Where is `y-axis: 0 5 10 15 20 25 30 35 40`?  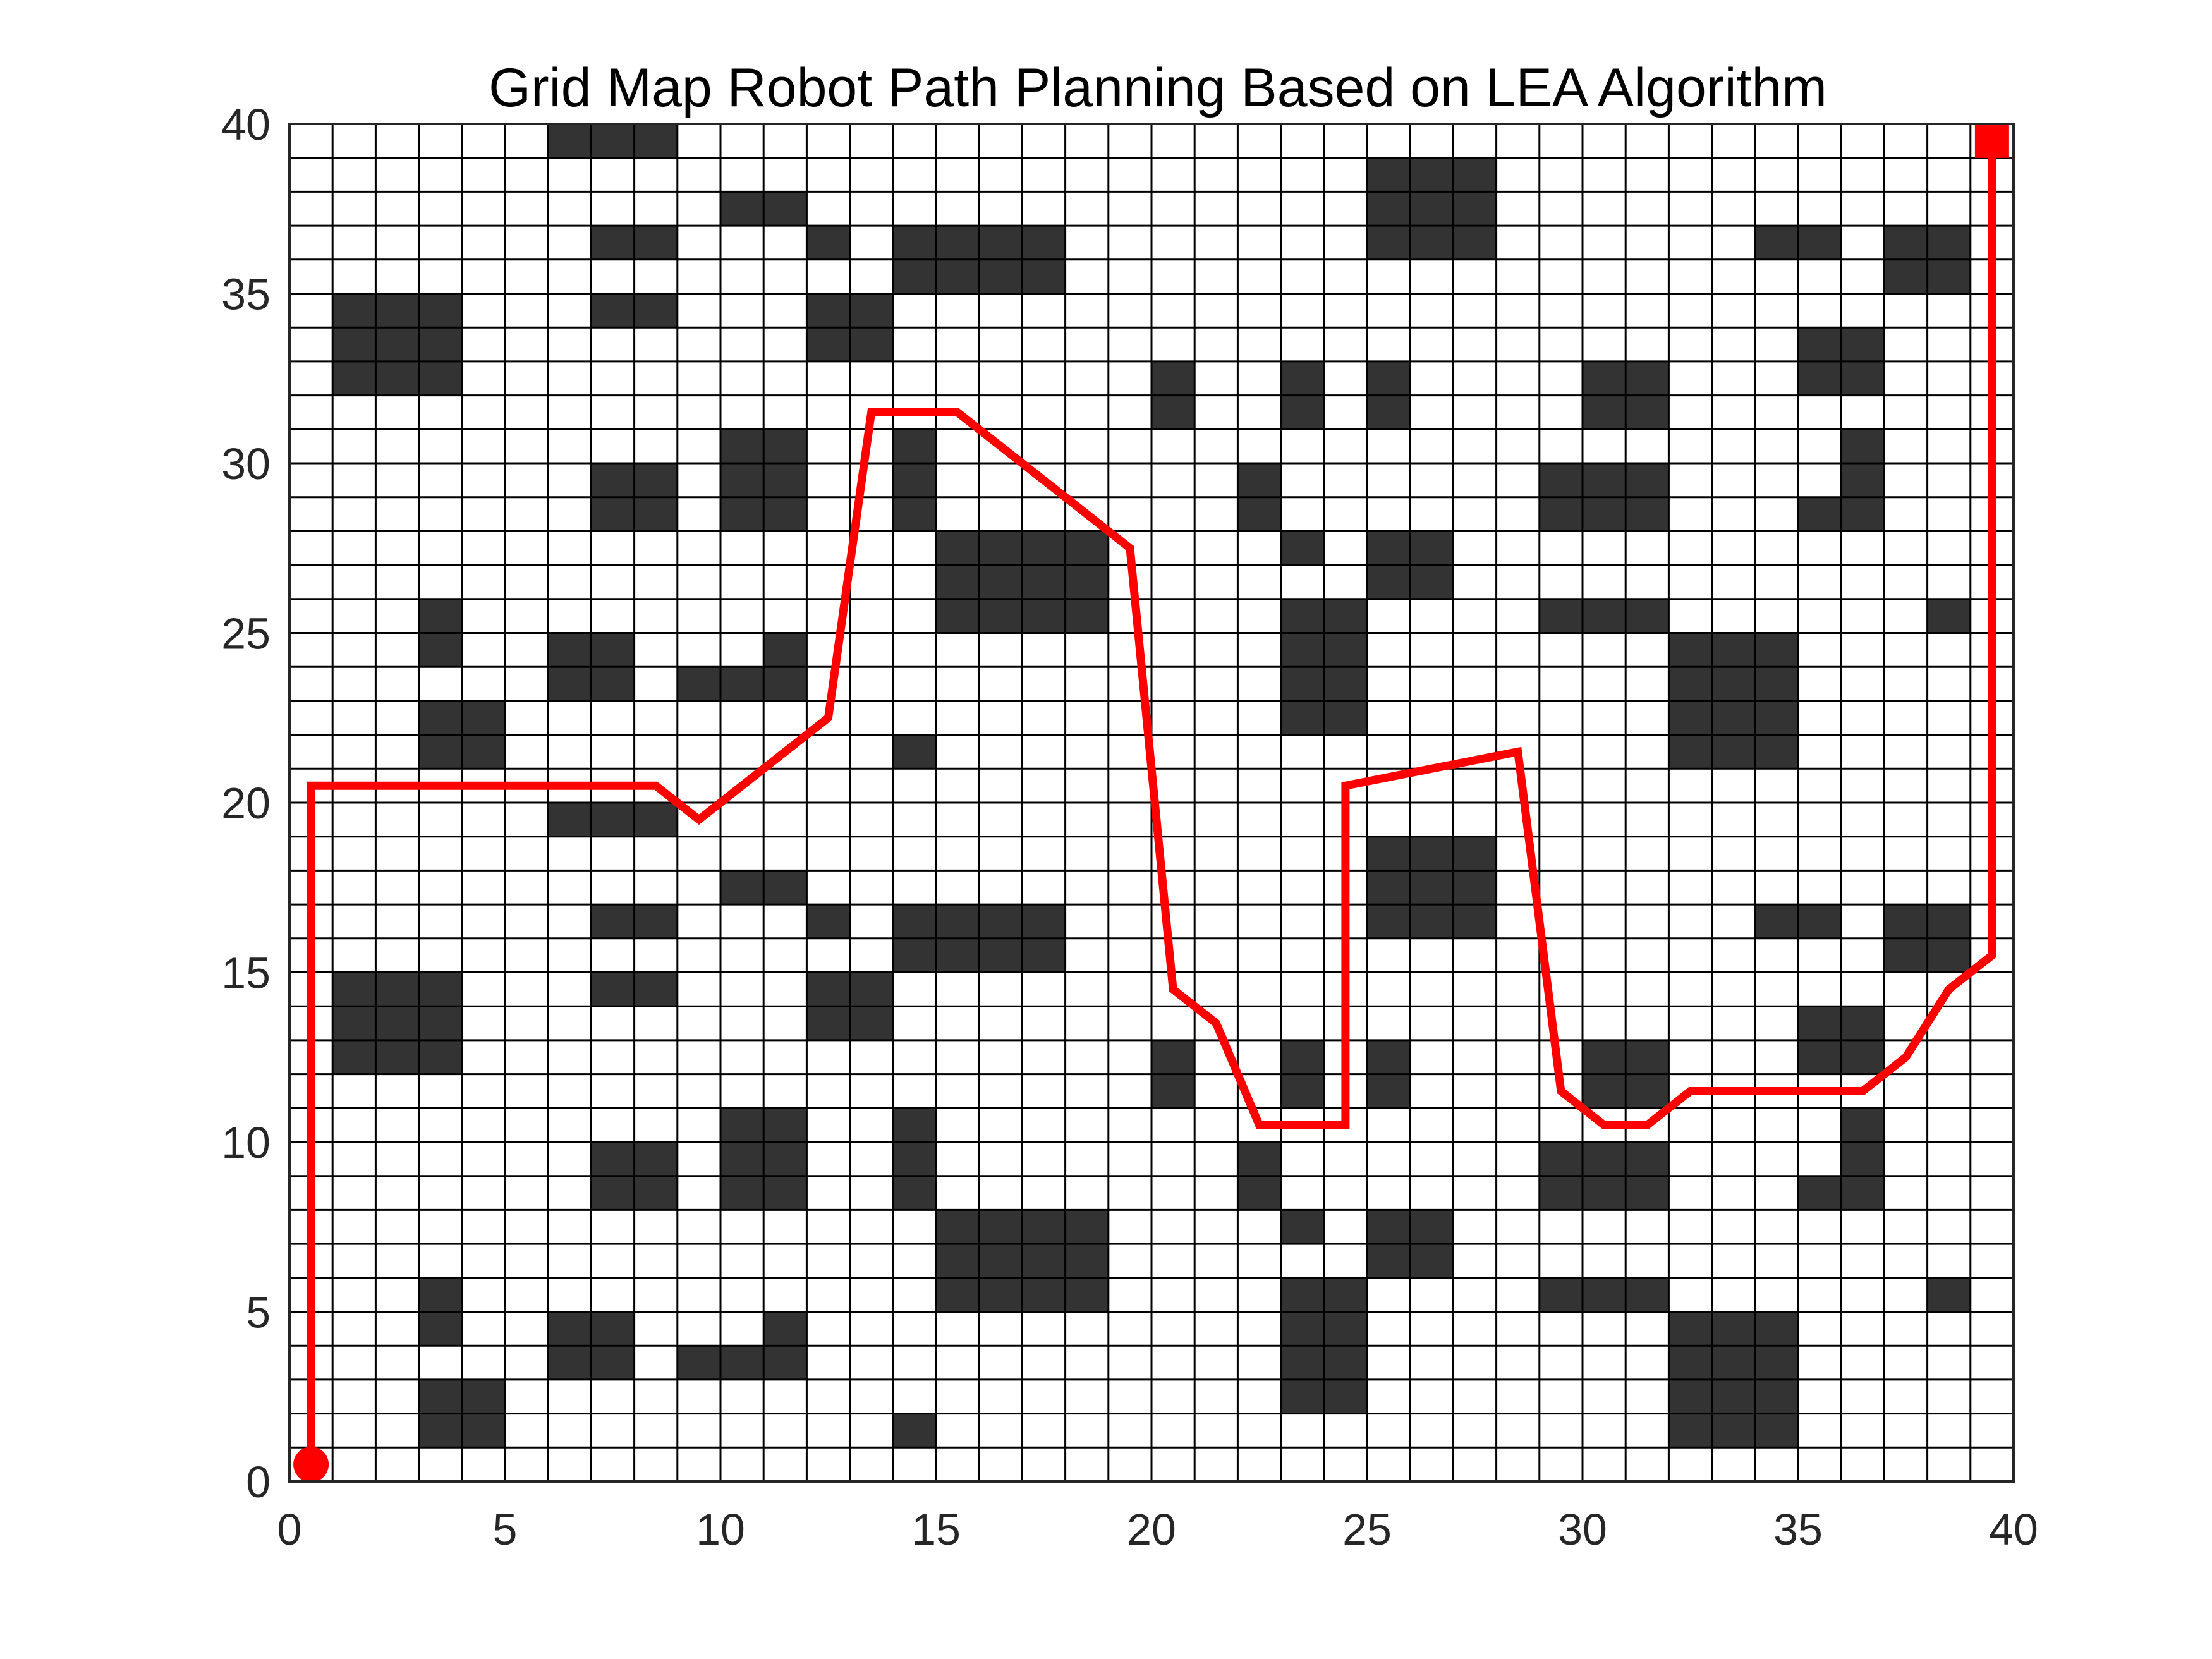
y-axis: 0 5 10 15 20 25 30 35 40 is located at coordinates (245, 803).